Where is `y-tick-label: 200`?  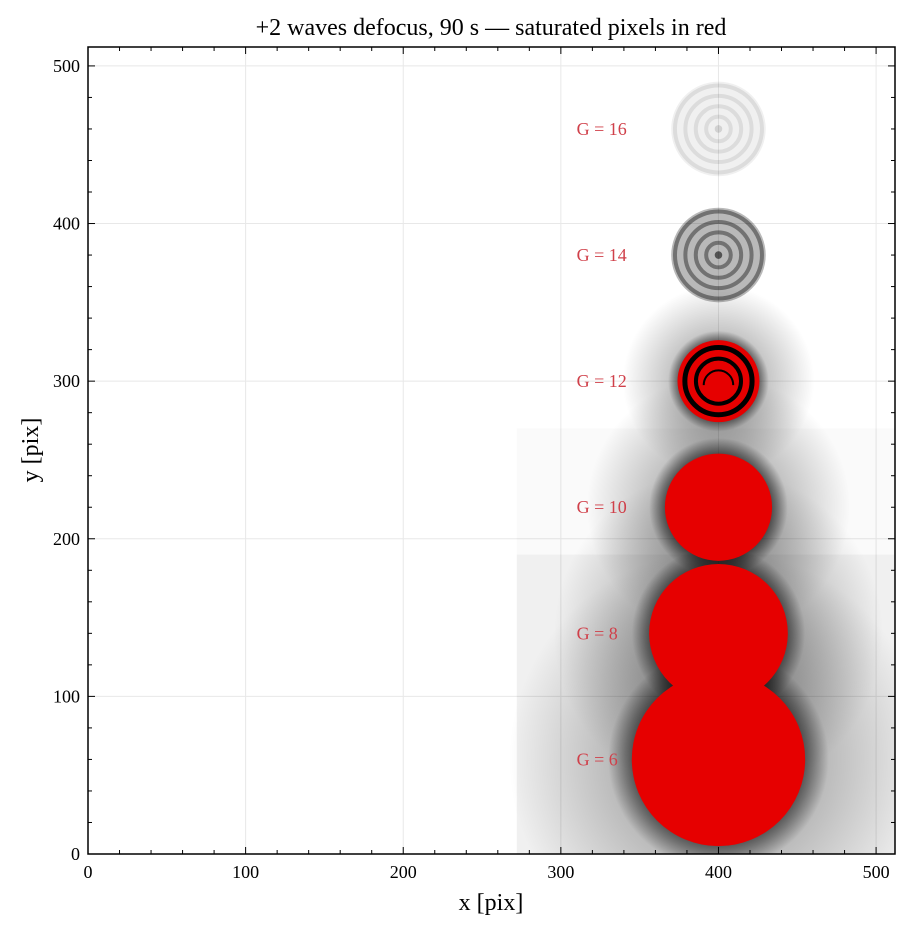 y-tick-label: 200 is located at coordinates (66, 539).